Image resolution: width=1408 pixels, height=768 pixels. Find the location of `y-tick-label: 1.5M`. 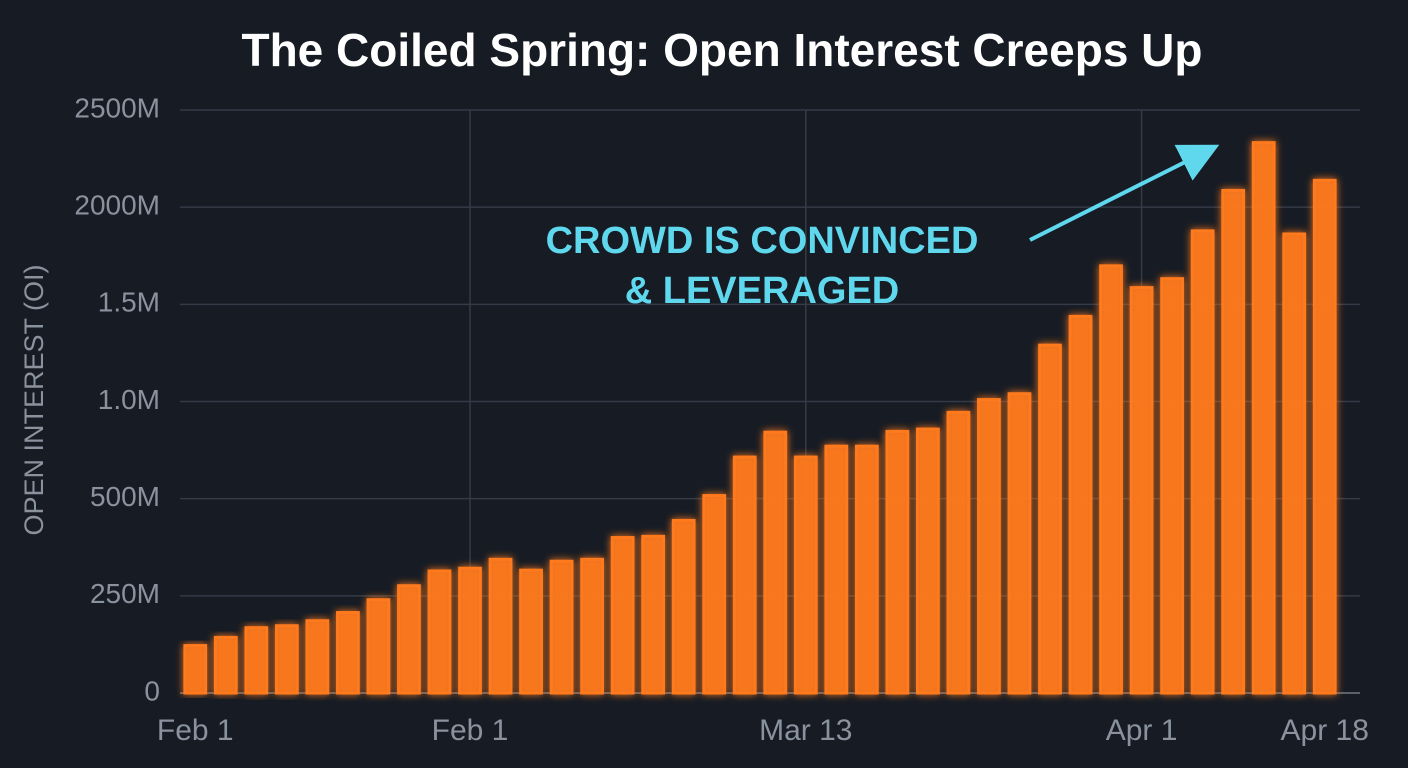

y-tick-label: 1.5M is located at coordinates (129, 302).